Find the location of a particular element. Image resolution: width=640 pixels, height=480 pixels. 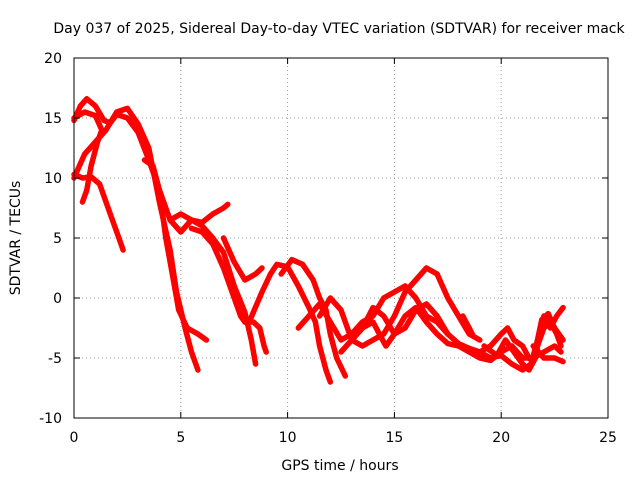

x-tick-label: 15 is located at coordinates (394, 438).